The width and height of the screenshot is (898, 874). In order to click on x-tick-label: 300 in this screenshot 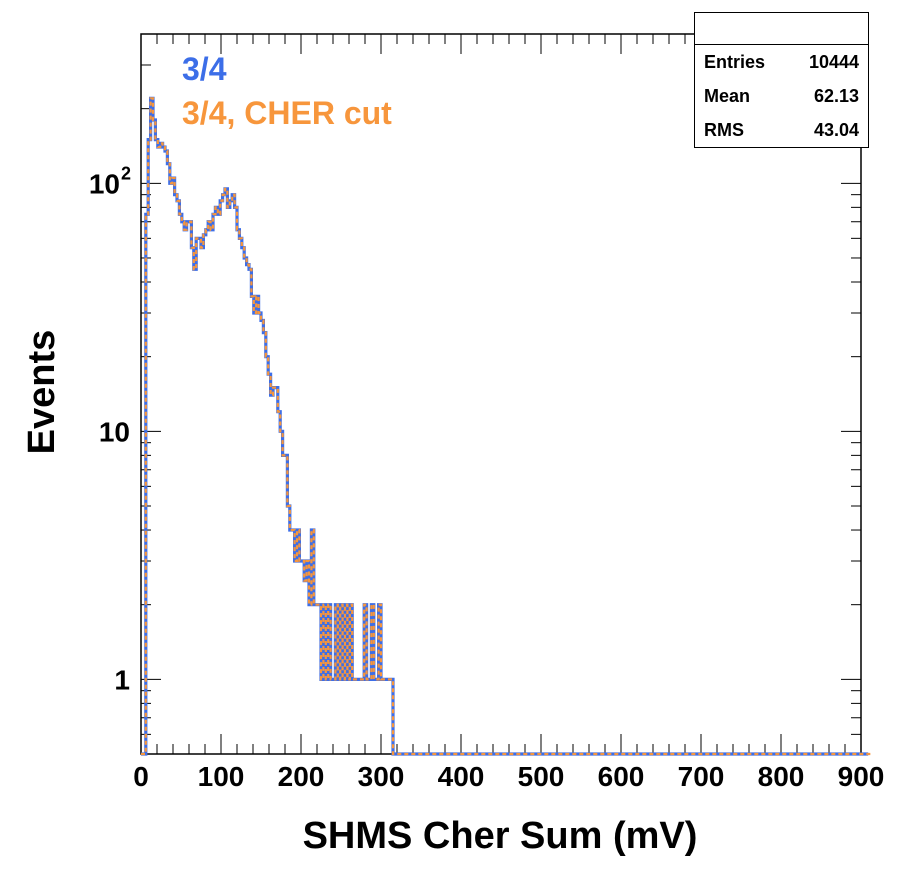, I will do `click(381, 776)`.